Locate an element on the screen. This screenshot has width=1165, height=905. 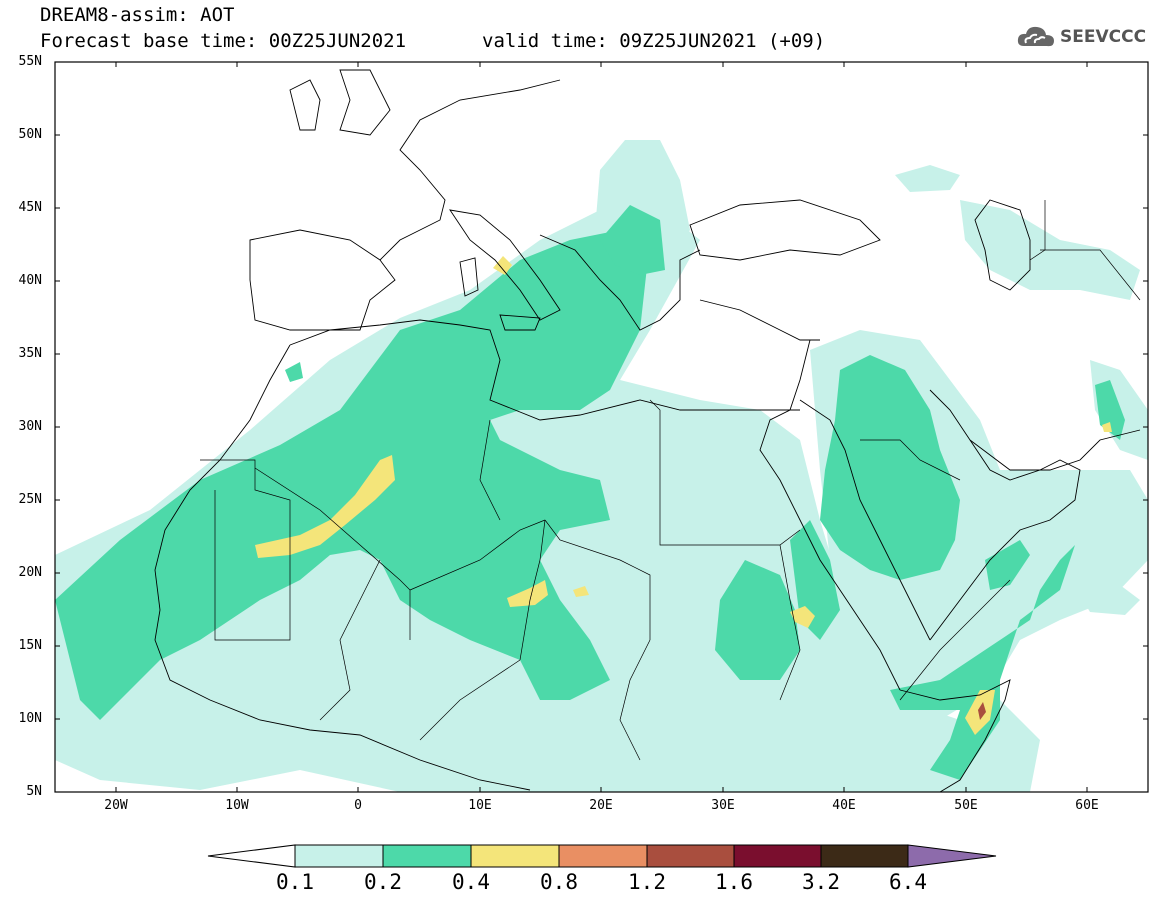
aot-contour-medium-arabia is located at coordinates (890, 467).